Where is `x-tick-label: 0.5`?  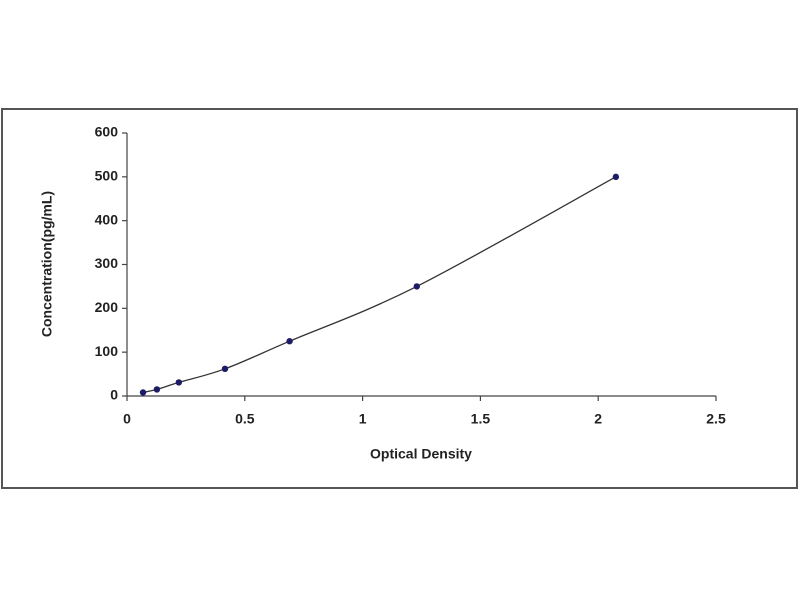
x-tick-label: 0.5 is located at coordinates (245, 419).